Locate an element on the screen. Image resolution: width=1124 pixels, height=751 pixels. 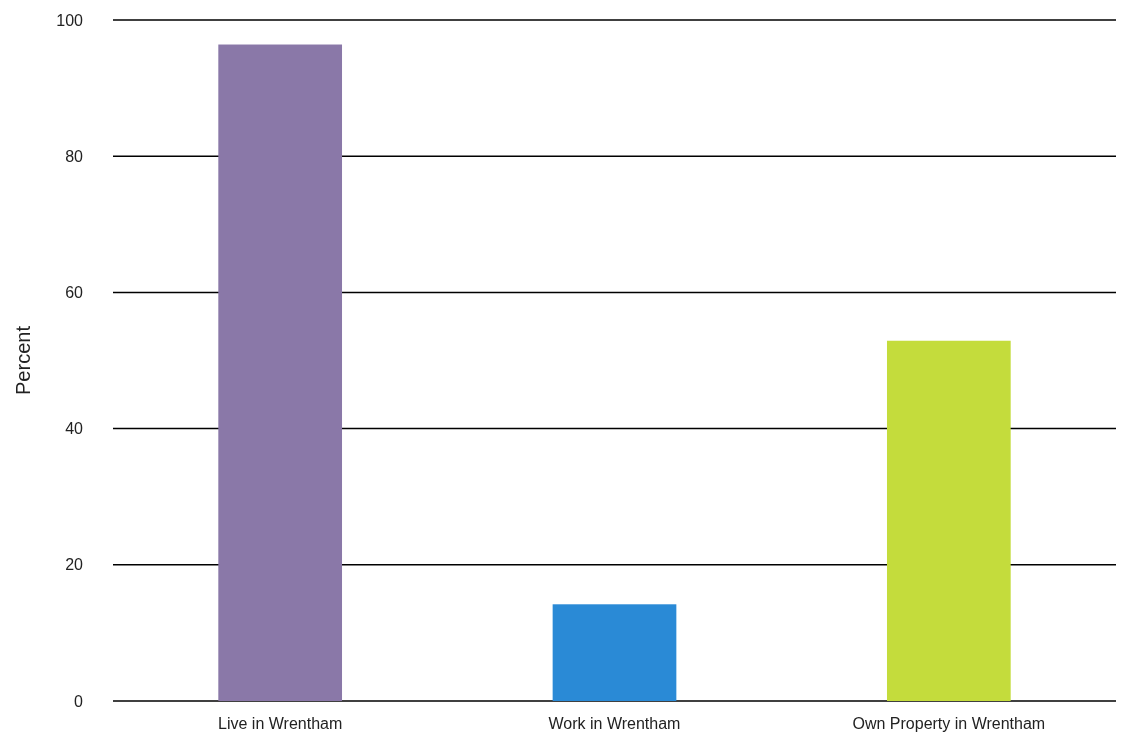
y-tick-label: 80 is located at coordinates (74, 156).